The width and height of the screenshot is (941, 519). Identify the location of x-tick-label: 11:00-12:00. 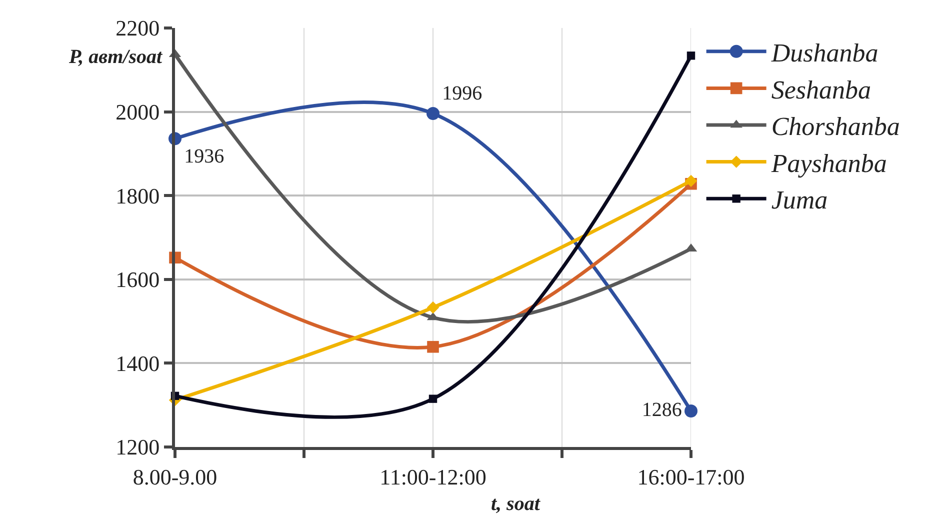
(433, 477).